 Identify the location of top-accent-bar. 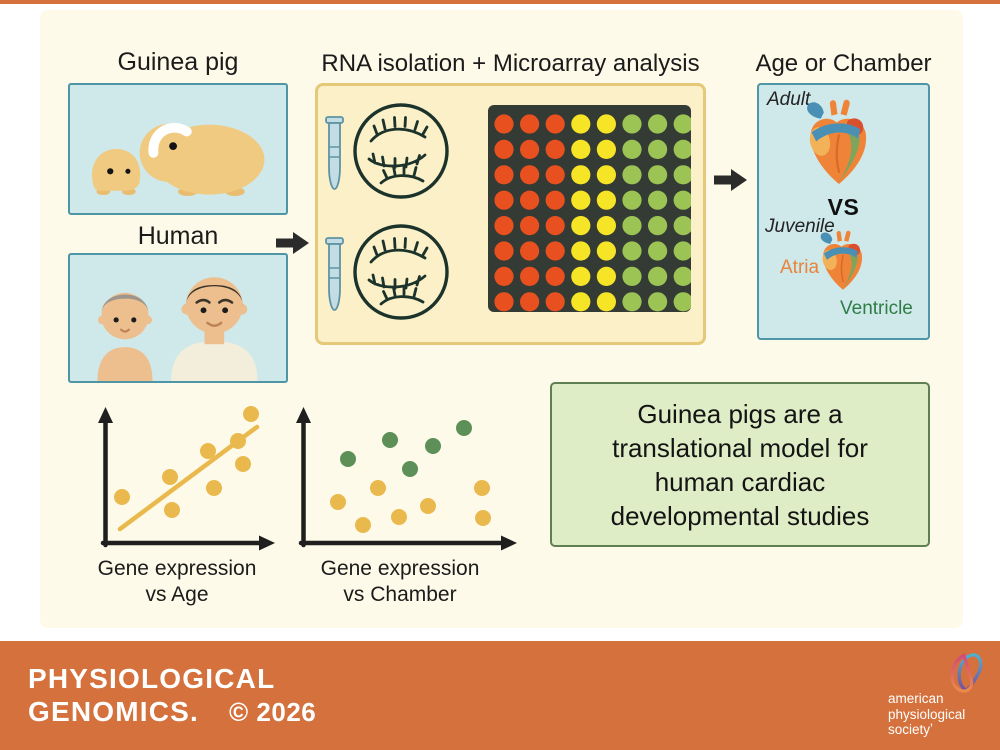
(500, 2).